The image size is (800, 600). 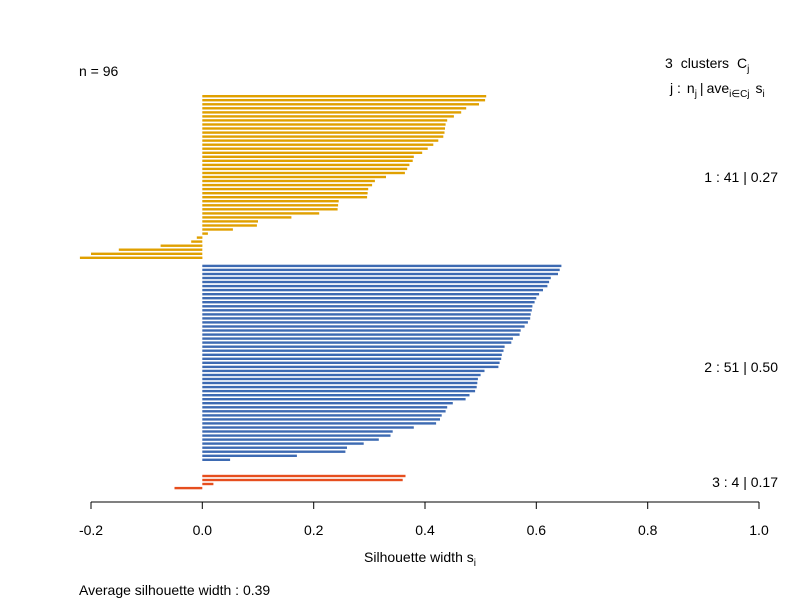 What do you see at coordinates (669, 63) in the screenshot?
I see `header-count: 3` at bounding box center [669, 63].